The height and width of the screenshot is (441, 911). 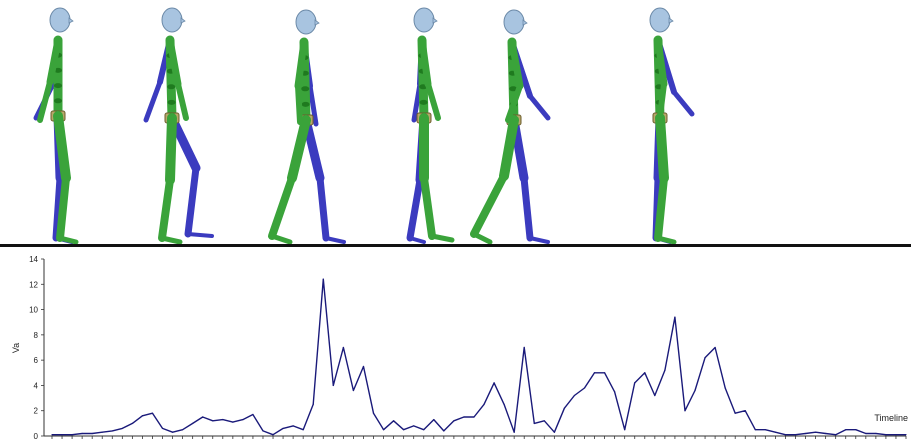 I want to click on y-tick-label: 14, so click(x=33, y=259).